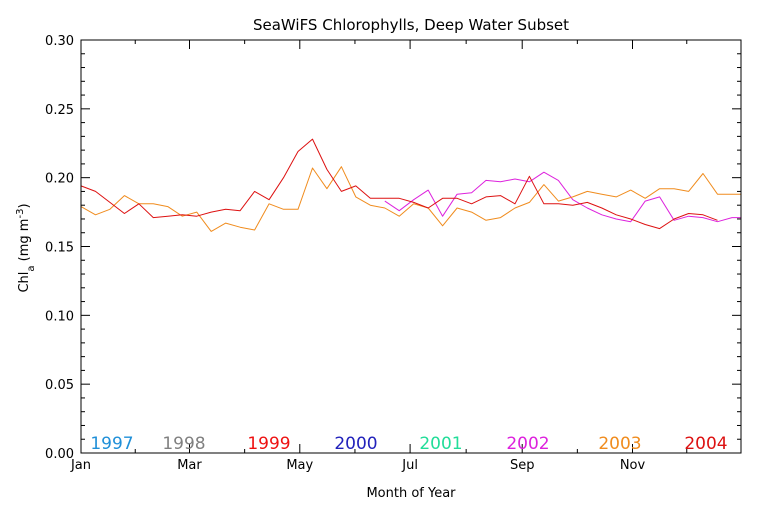 The height and width of the screenshot is (512, 768). What do you see at coordinates (24, 205) in the screenshot?
I see `y-axis-label-close: )` at bounding box center [24, 205].